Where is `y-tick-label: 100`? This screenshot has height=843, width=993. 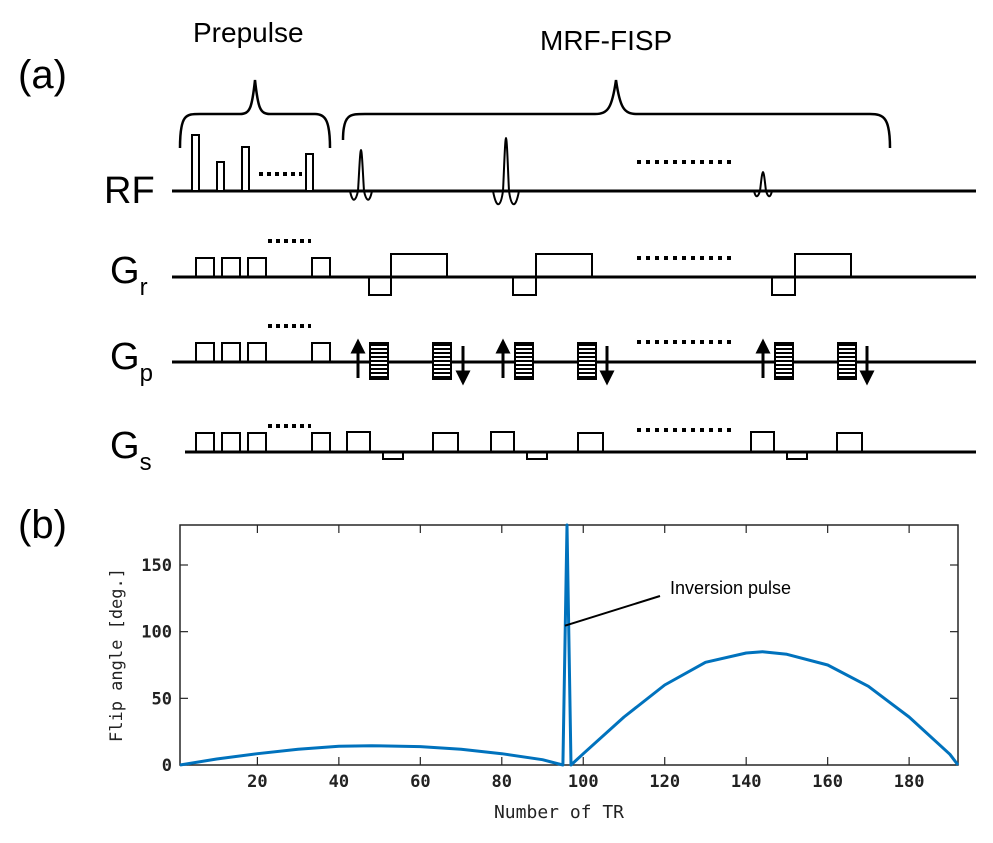
y-tick-label: 100 is located at coordinates (156, 633).